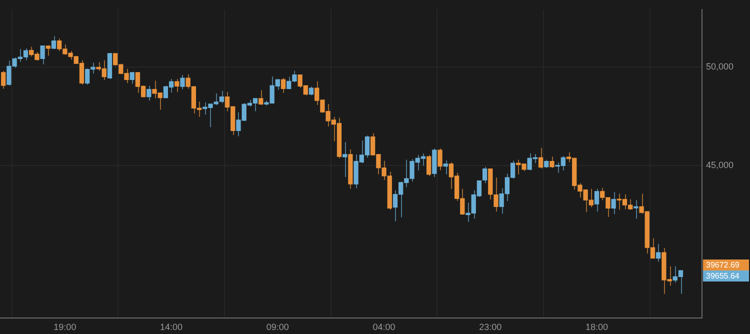 This screenshot has height=334, width=750. I want to click on x-tick-label: 23:00, so click(490, 327).